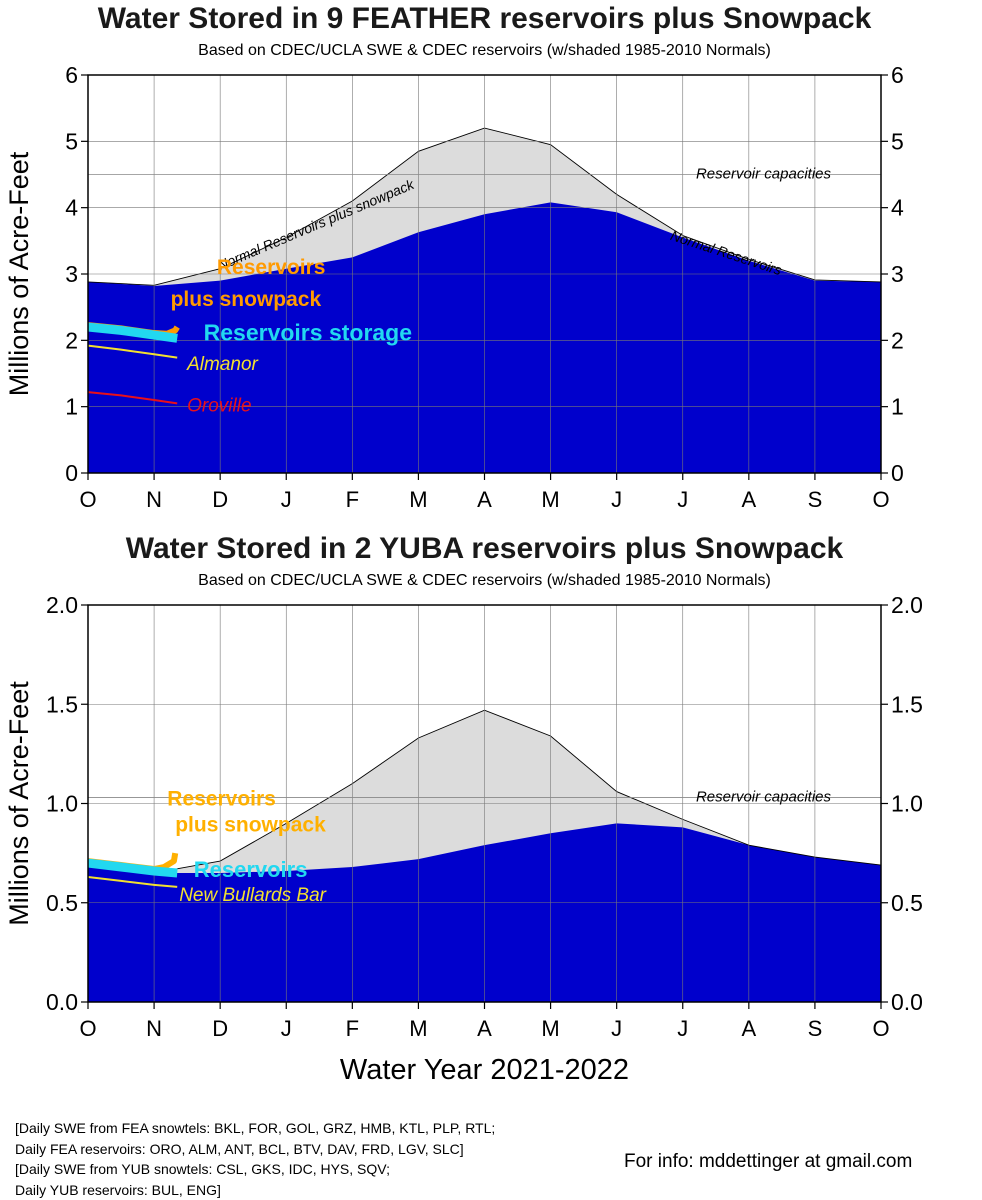 This screenshot has height=1200, width=982. Describe the element at coordinates (897, 208) in the screenshot. I see `y-tick-label-right: 4` at that location.